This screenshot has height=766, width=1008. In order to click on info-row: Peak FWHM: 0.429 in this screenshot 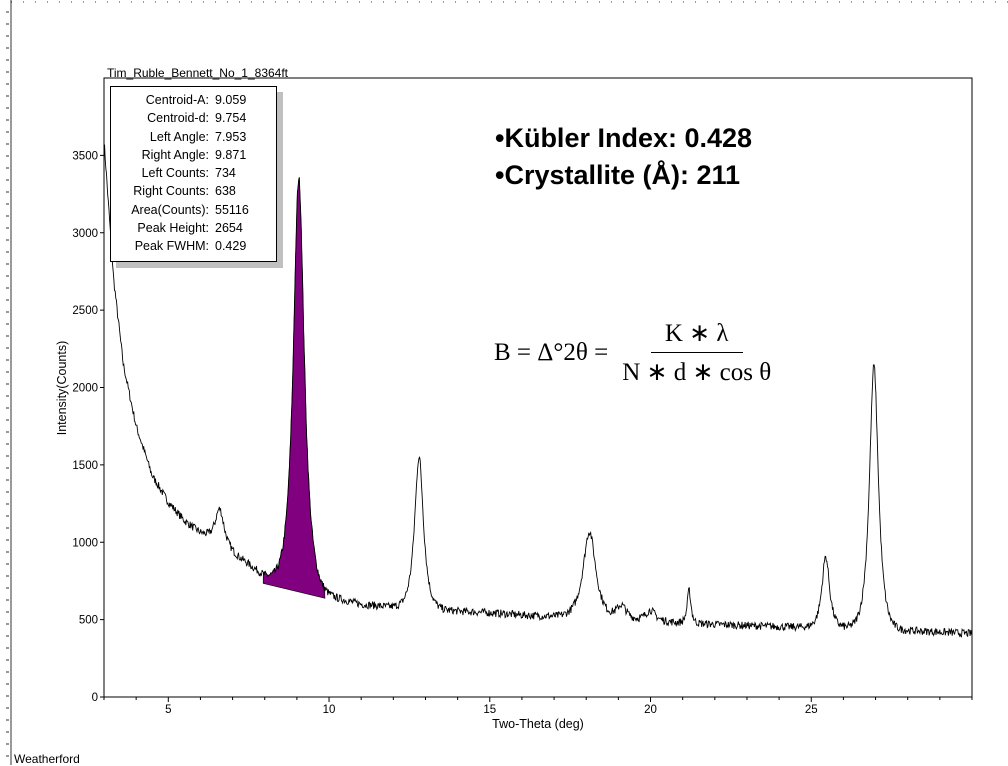, I will do `click(193, 246)`.